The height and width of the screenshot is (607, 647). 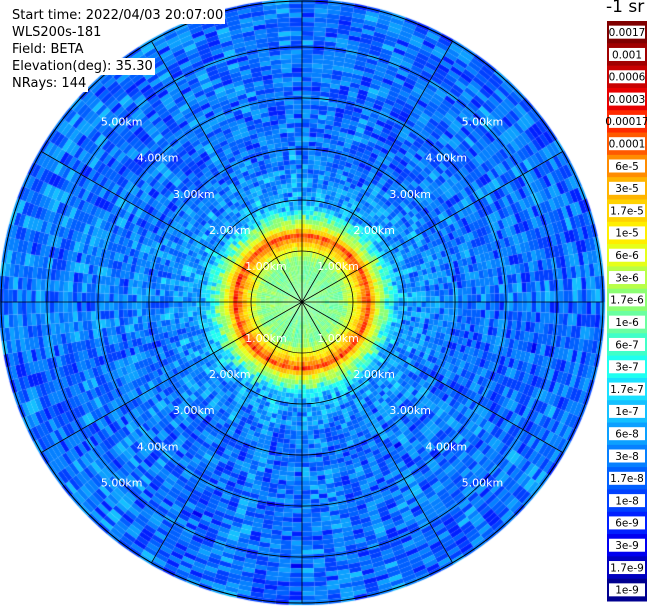 I want to click on elevation: Elevation(deg): 35.30, so click(x=83, y=66).